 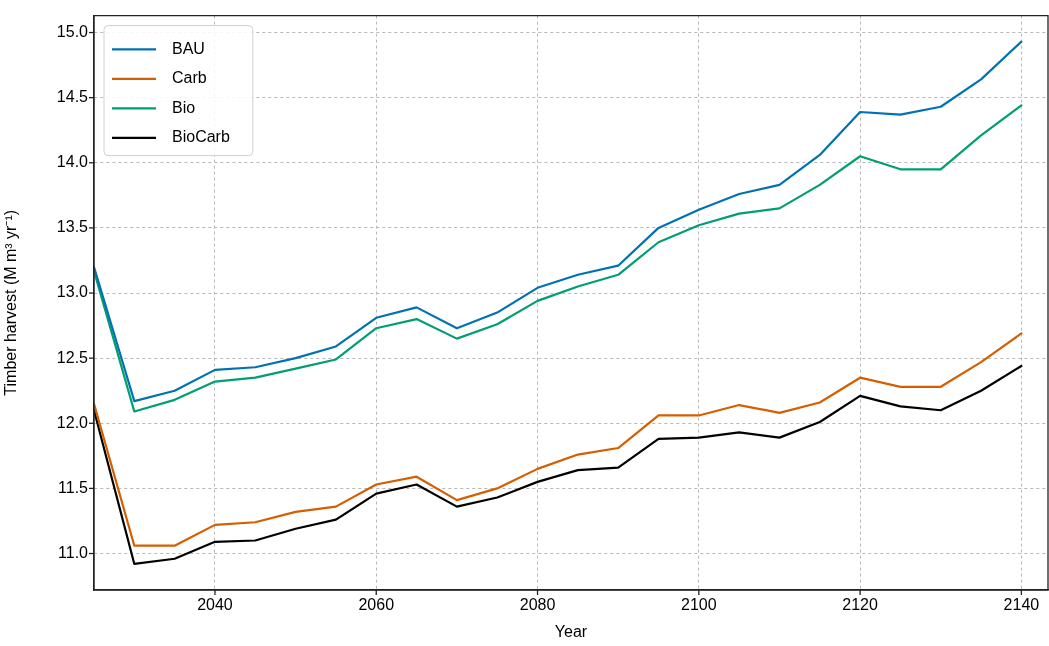 I want to click on x-tick-label: 2140, so click(x=1021, y=605).